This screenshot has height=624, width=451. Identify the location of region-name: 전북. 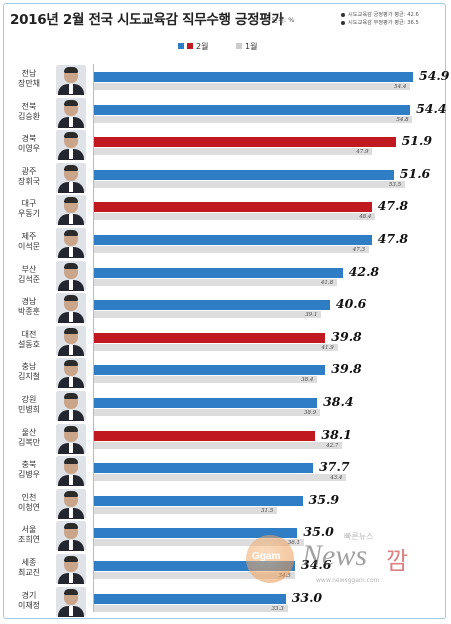
(29, 106).